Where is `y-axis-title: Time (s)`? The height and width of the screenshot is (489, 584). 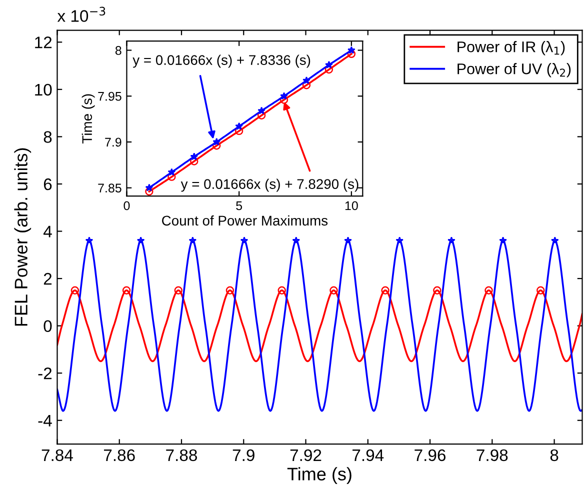 y-axis-title: Time (s) is located at coordinates (88, 119).